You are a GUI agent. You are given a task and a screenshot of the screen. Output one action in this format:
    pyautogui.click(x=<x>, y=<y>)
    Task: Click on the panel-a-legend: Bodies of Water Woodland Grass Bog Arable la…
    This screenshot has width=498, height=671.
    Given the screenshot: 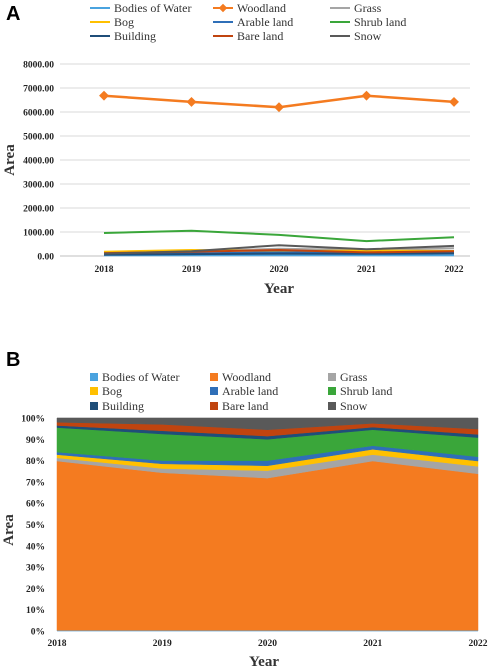 What is the action you would take?
    pyautogui.click(x=248, y=22)
    